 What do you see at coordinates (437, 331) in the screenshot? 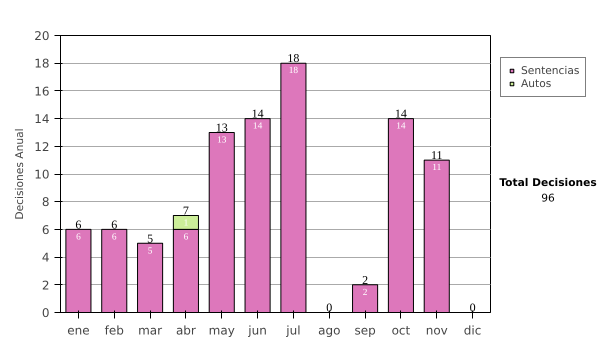
I see `x-tick-label: nov` at bounding box center [437, 331].